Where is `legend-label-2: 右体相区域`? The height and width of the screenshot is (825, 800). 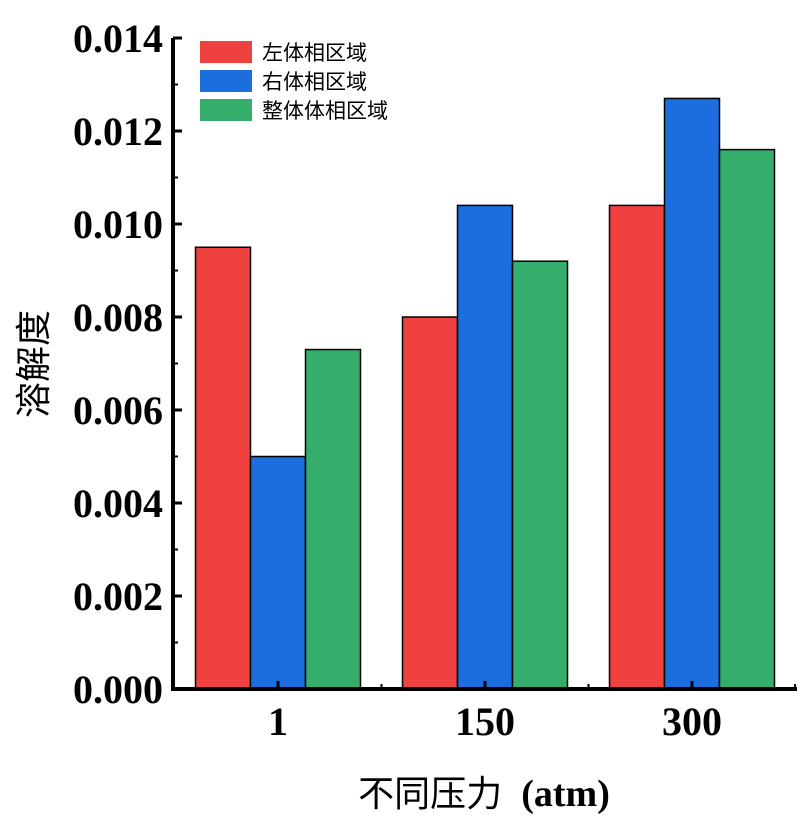 legend-label-2: 右体相区域 is located at coordinates (314, 82).